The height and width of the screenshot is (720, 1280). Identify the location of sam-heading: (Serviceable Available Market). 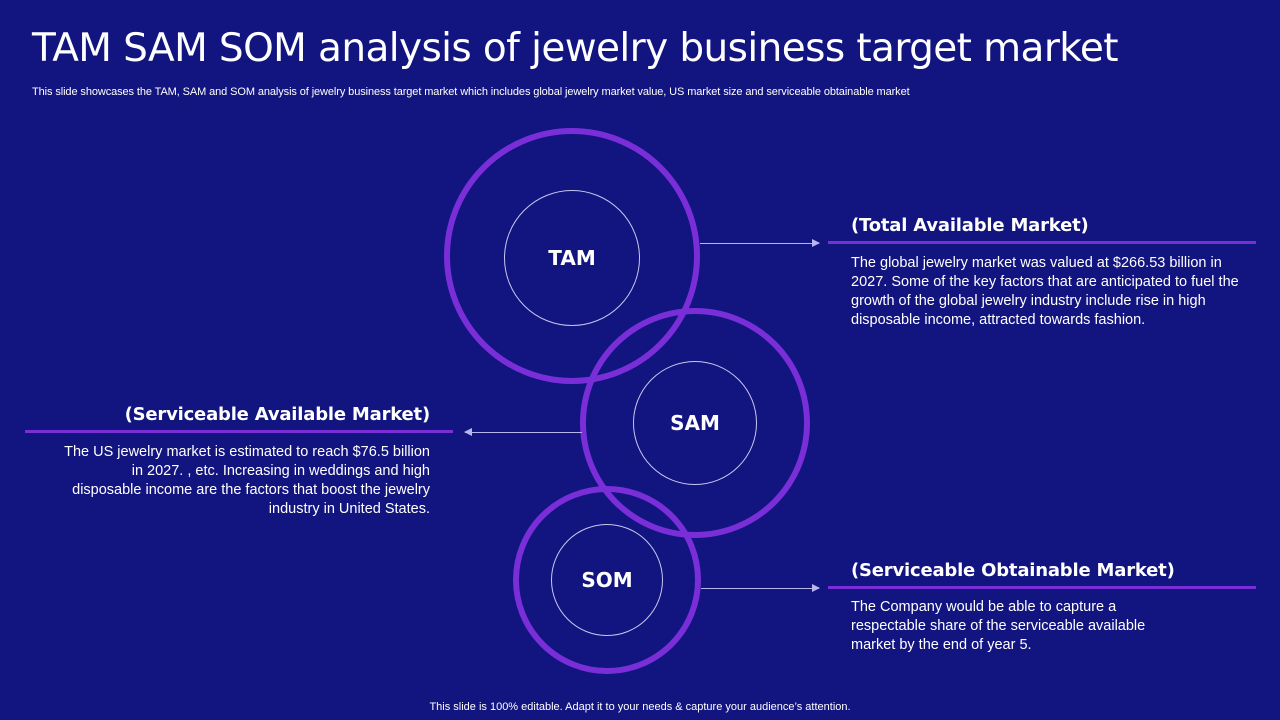
(277, 414).